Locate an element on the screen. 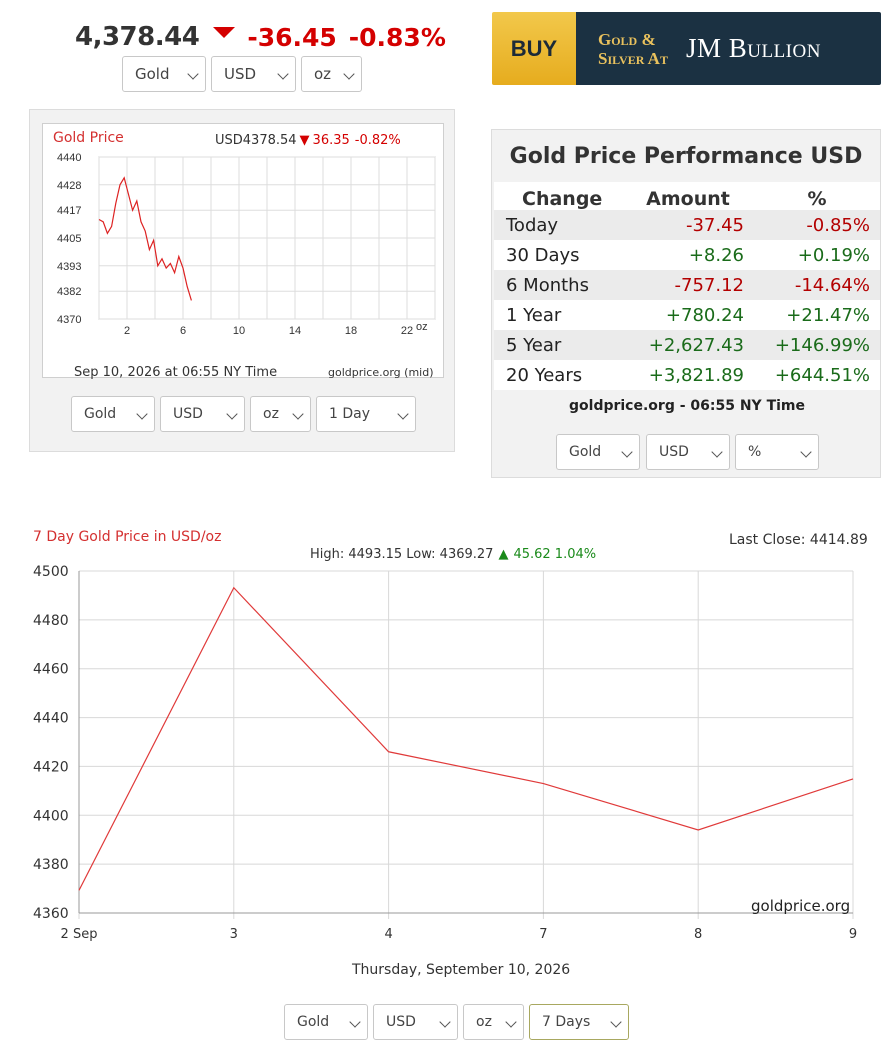 This screenshot has width=896, height=1049. big-chart-date: Thursday, September 10, 2026 is located at coordinates (460, 970).